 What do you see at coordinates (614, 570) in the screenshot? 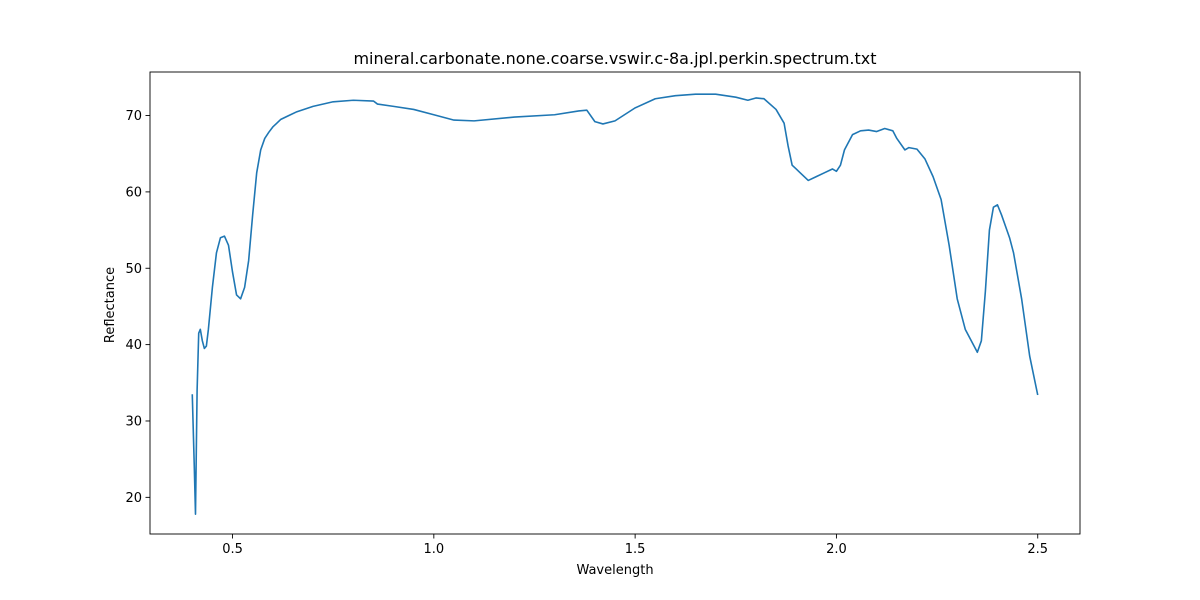
I see `x-axis-label: Wavelength` at bounding box center [614, 570].